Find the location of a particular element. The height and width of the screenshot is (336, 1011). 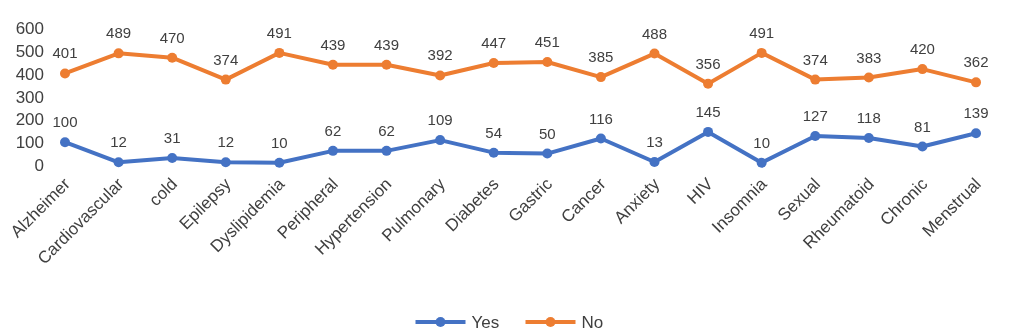

data-label: 13 is located at coordinates (654, 142).